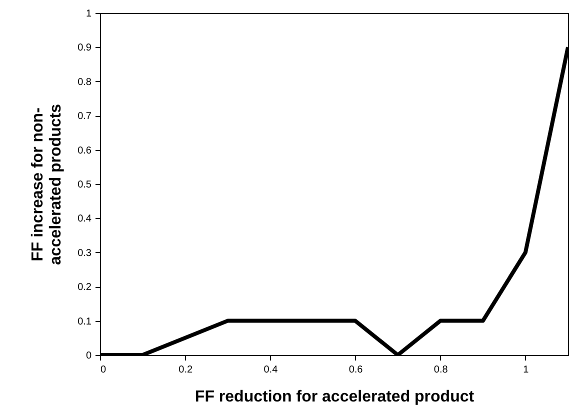 This screenshot has width=571, height=417. What do you see at coordinates (334, 397) in the screenshot?
I see `x-axis-title: FF reduction for accelerated product` at bounding box center [334, 397].